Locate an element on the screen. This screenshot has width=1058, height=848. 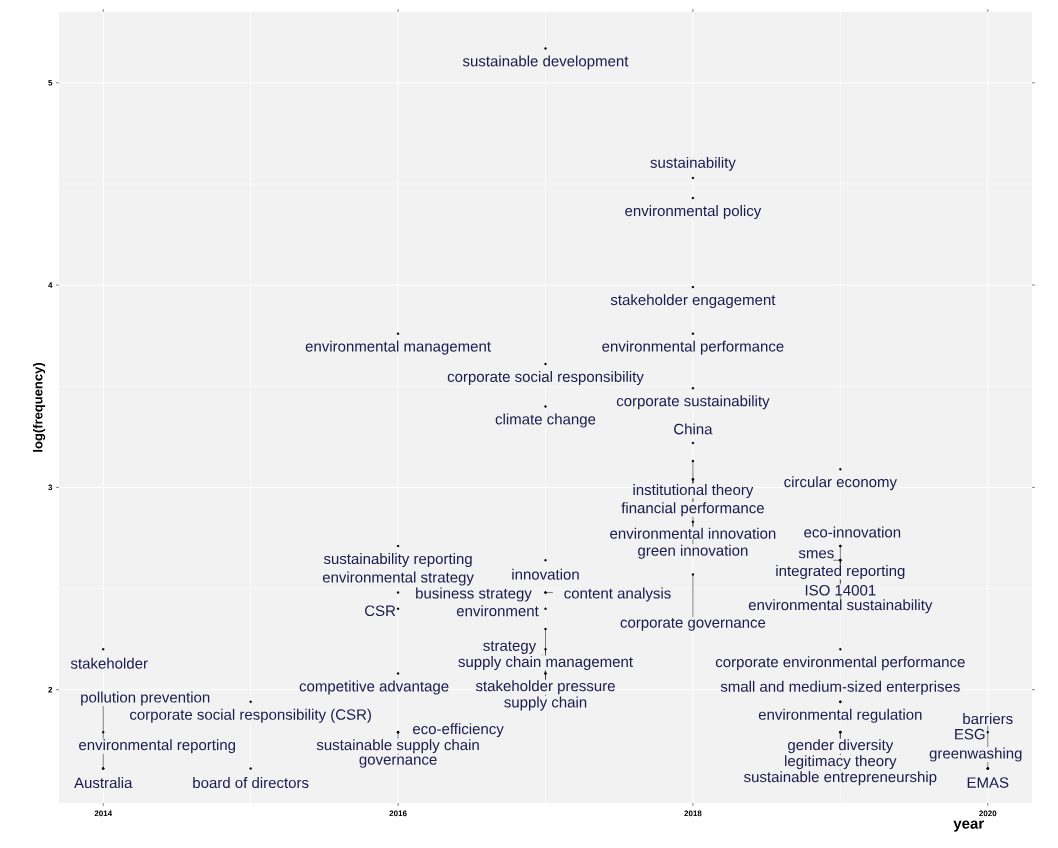
annotation: environmental sustainability is located at coordinates (840, 606).